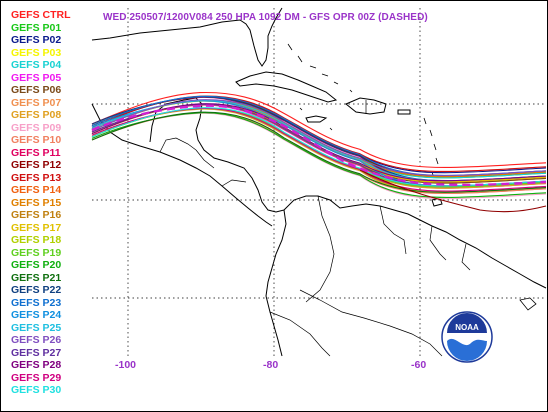 This screenshot has height=412, width=548. What do you see at coordinates (36, 190) in the screenshot?
I see `legend-item: GEFS P14` at bounding box center [36, 190].